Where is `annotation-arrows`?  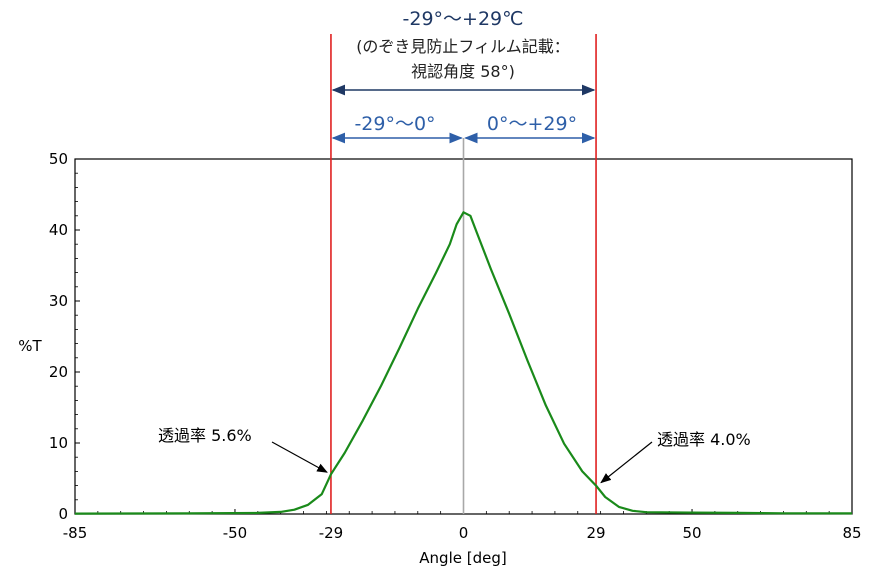 annotation-arrows is located at coordinates (462, 462).